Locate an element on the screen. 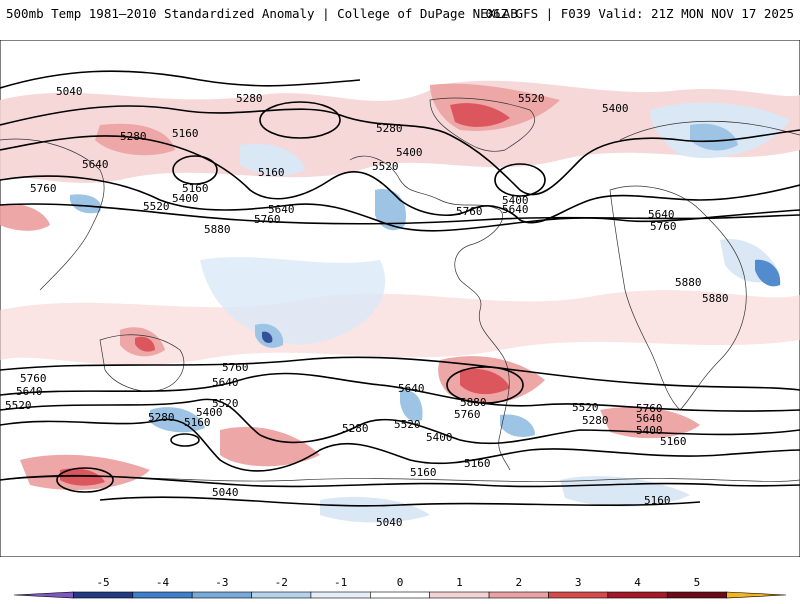 This screenshot has width=800, height=604. anomaly-colorbar: -5 -4 -3 -2 -1 0 1 2 3 4 5 is located at coordinates (400, 585).